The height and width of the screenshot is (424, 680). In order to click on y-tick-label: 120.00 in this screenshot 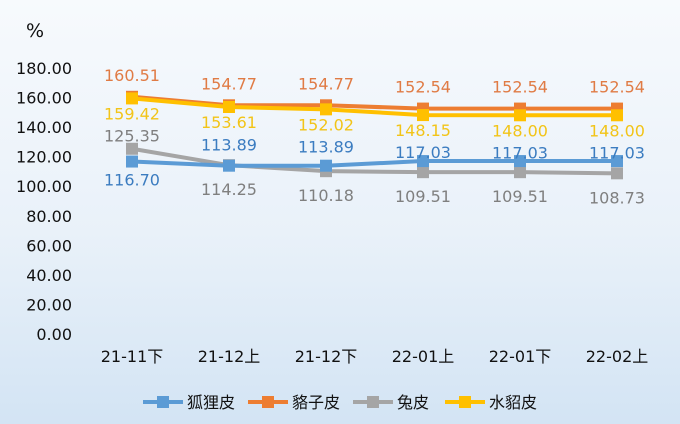, I will do `click(44, 157)`.